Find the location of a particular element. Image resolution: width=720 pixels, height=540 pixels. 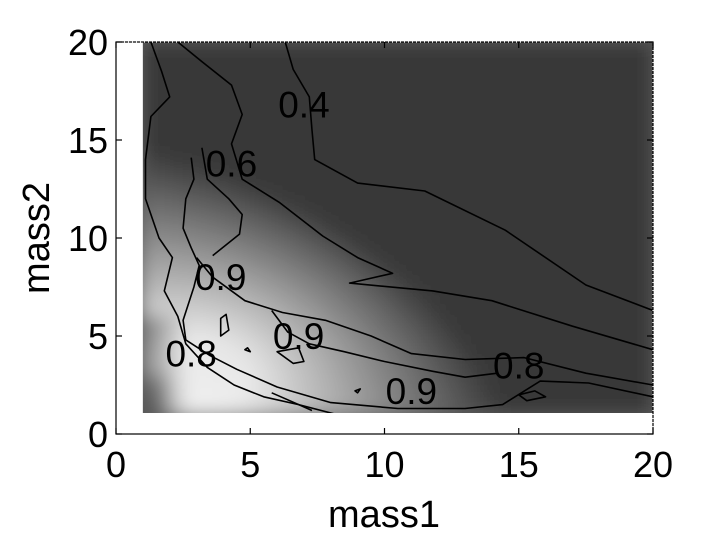

x-tick-label: 0 is located at coordinates (116, 464).